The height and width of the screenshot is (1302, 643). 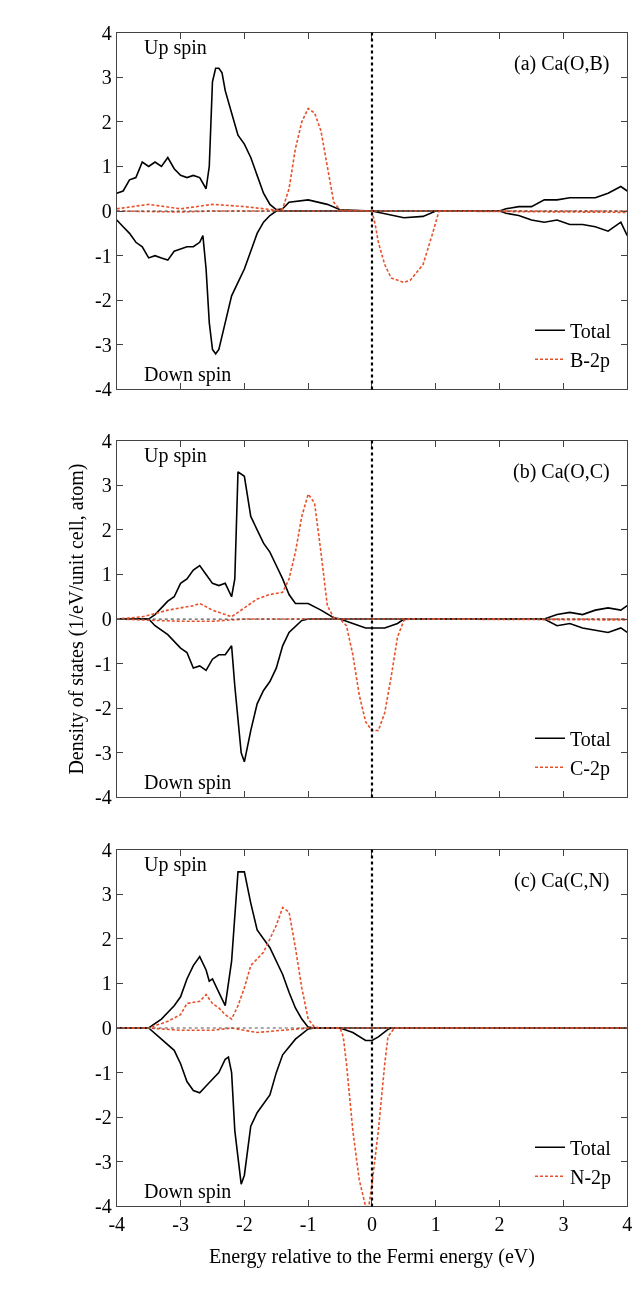 I want to click on x-tick-label: 0, so click(x=371, y=1224).